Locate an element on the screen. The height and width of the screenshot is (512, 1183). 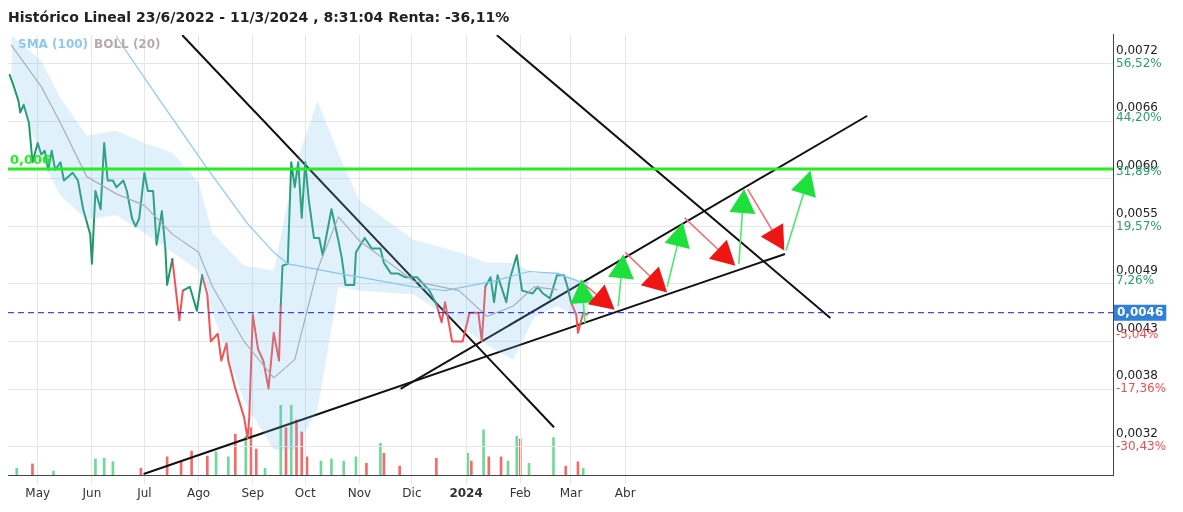
y2-tick-label: 56,52% is located at coordinates (1139, 62).